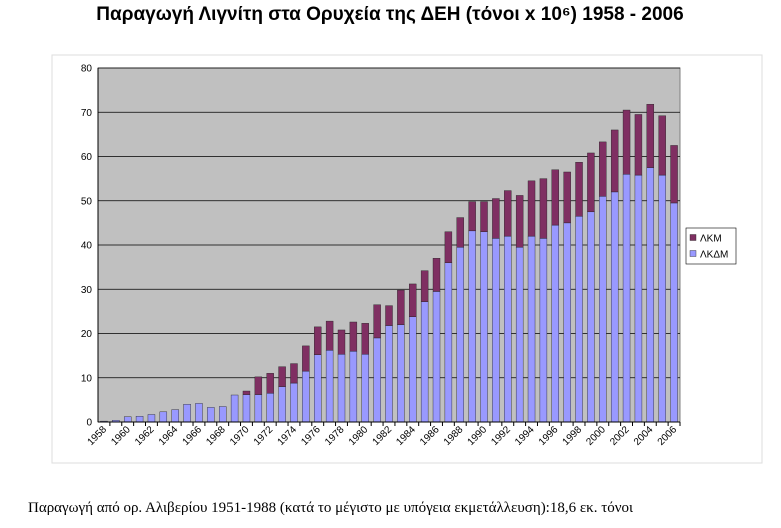  I want to click on y-tick-label: 10, so click(87, 378).